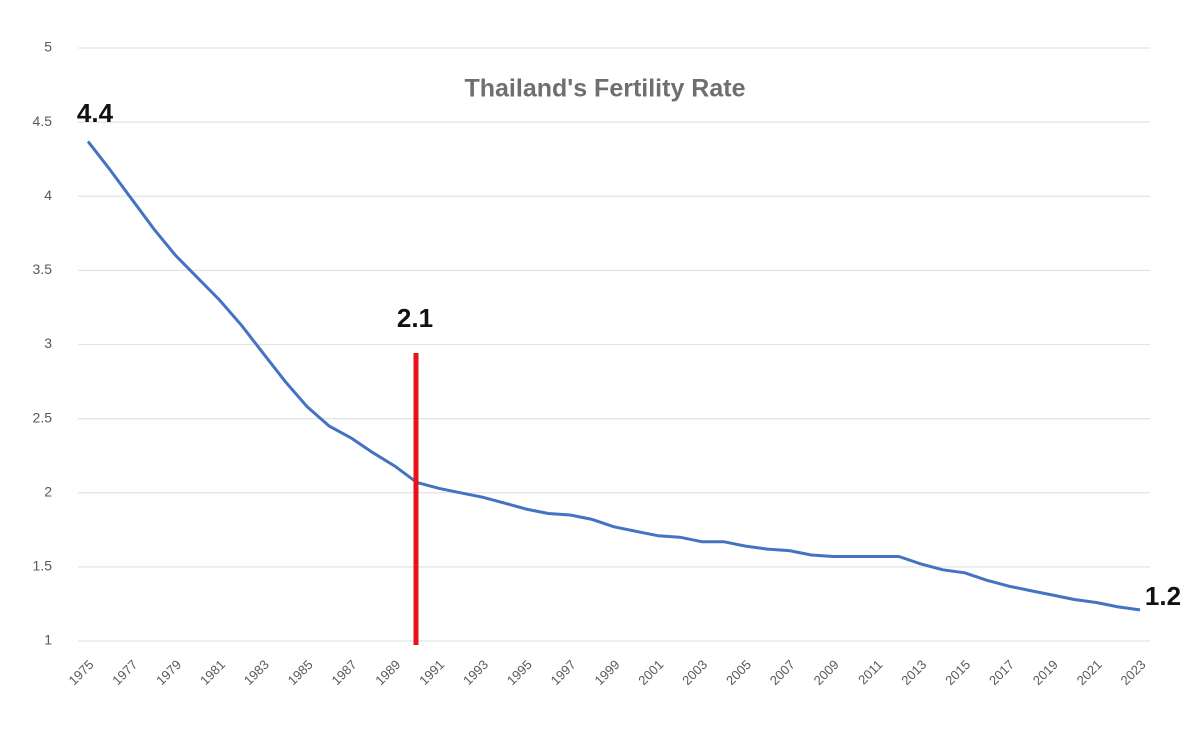 The height and width of the screenshot is (748, 1200). Describe the element at coordinates (256, 672) in the screenshot. I see `x-tick-label: 1983` at that location.